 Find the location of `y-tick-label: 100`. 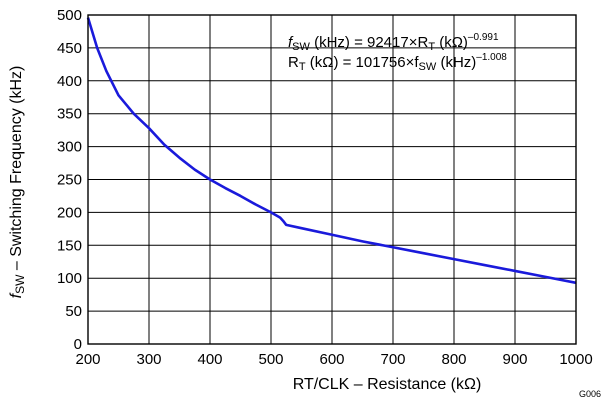

y-tick-label: 100 is located at coordinates (69, 278).